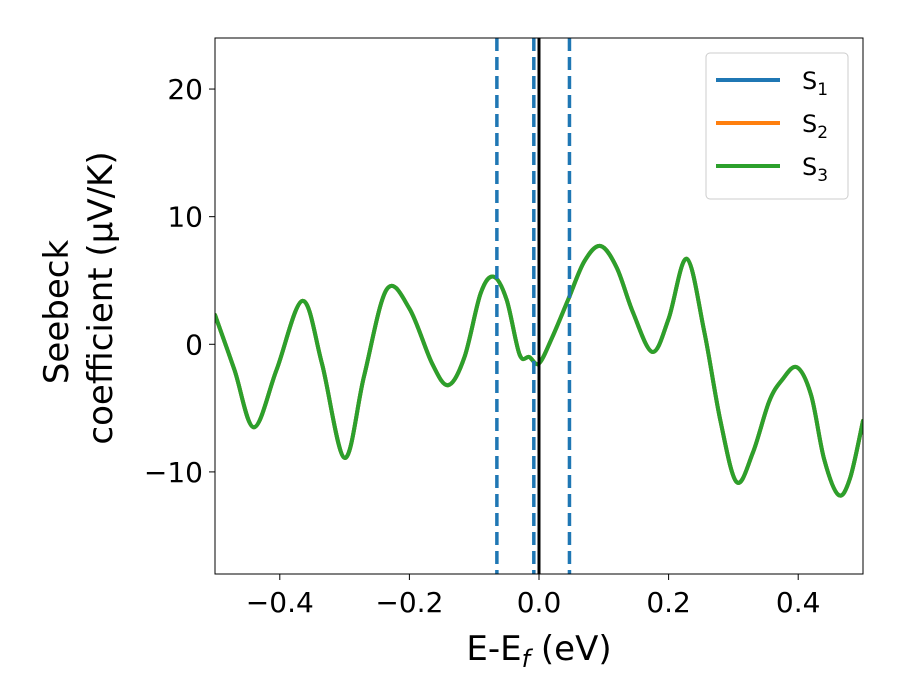 The image size is (900, 700). What do you see at coordinates (822, 133) in the screenshot?
I see `legend-label-sub: 2` at bounding box center [822, 133].